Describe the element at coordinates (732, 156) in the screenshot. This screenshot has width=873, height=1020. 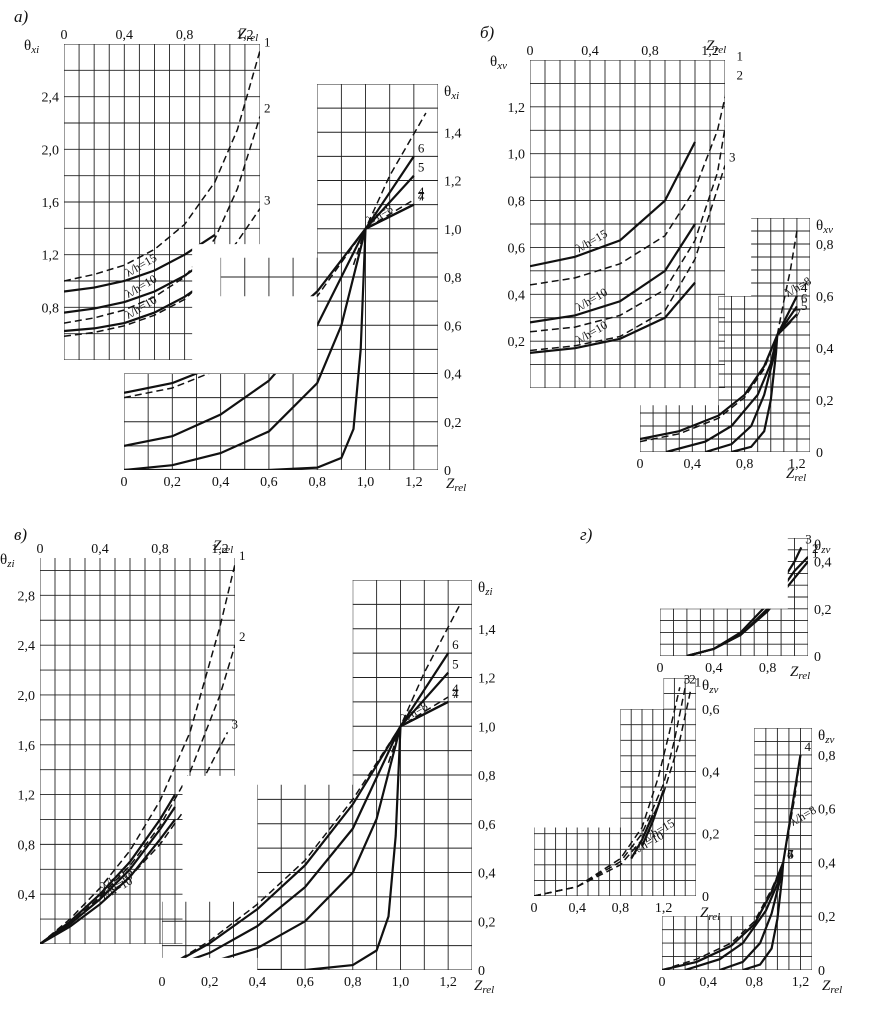
I see `series-label: 3` at that location.